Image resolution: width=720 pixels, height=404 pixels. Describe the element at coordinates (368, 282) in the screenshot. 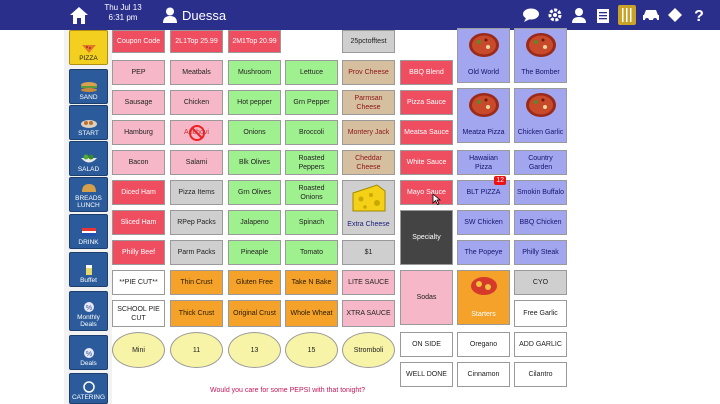

I see `lite-sauce-button: LITE SAUCE` at that location.